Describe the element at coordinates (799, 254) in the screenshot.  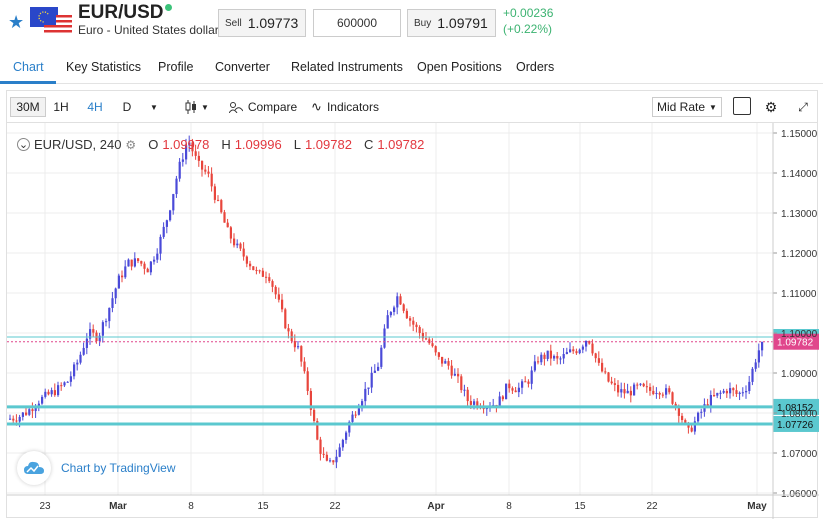
I see `price-tick-label: 1.12000` at that location.